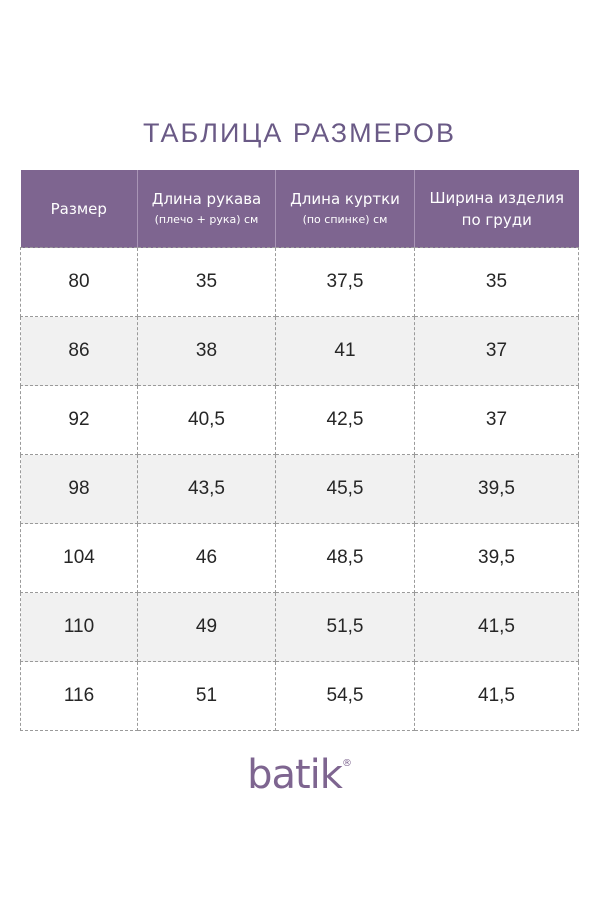 The height and width of the screenshot is (900, 599). Describe the element at coordinates (206, 420) in the screenshot. I see `cell-sleeve-length: 40,5` at that location.